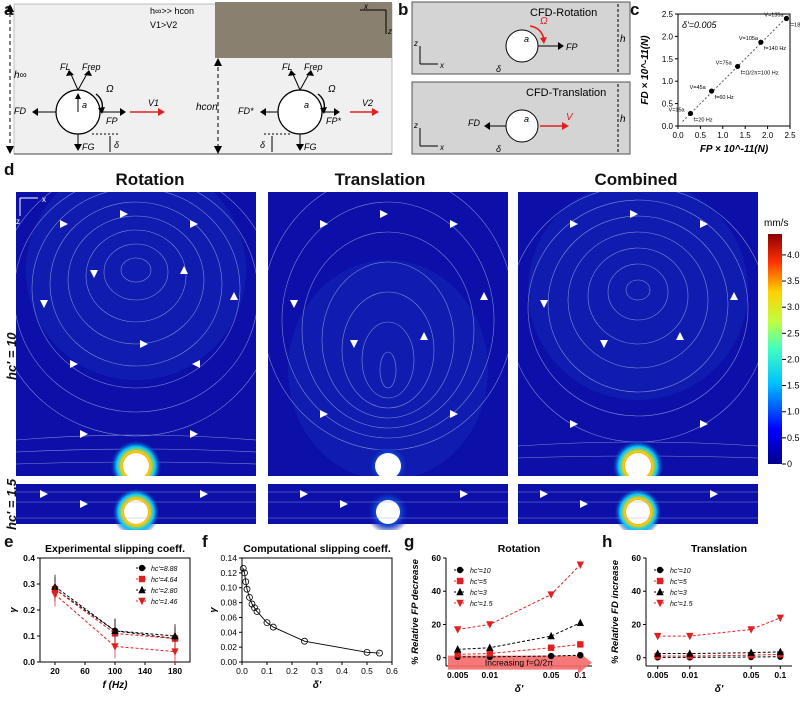 This screenshot has height=705, width=800. What do you see at coordinates (793, 333) in the screenshot?
I see `colorbar-tick-label: 2.5` at bounding box center [793, 333].